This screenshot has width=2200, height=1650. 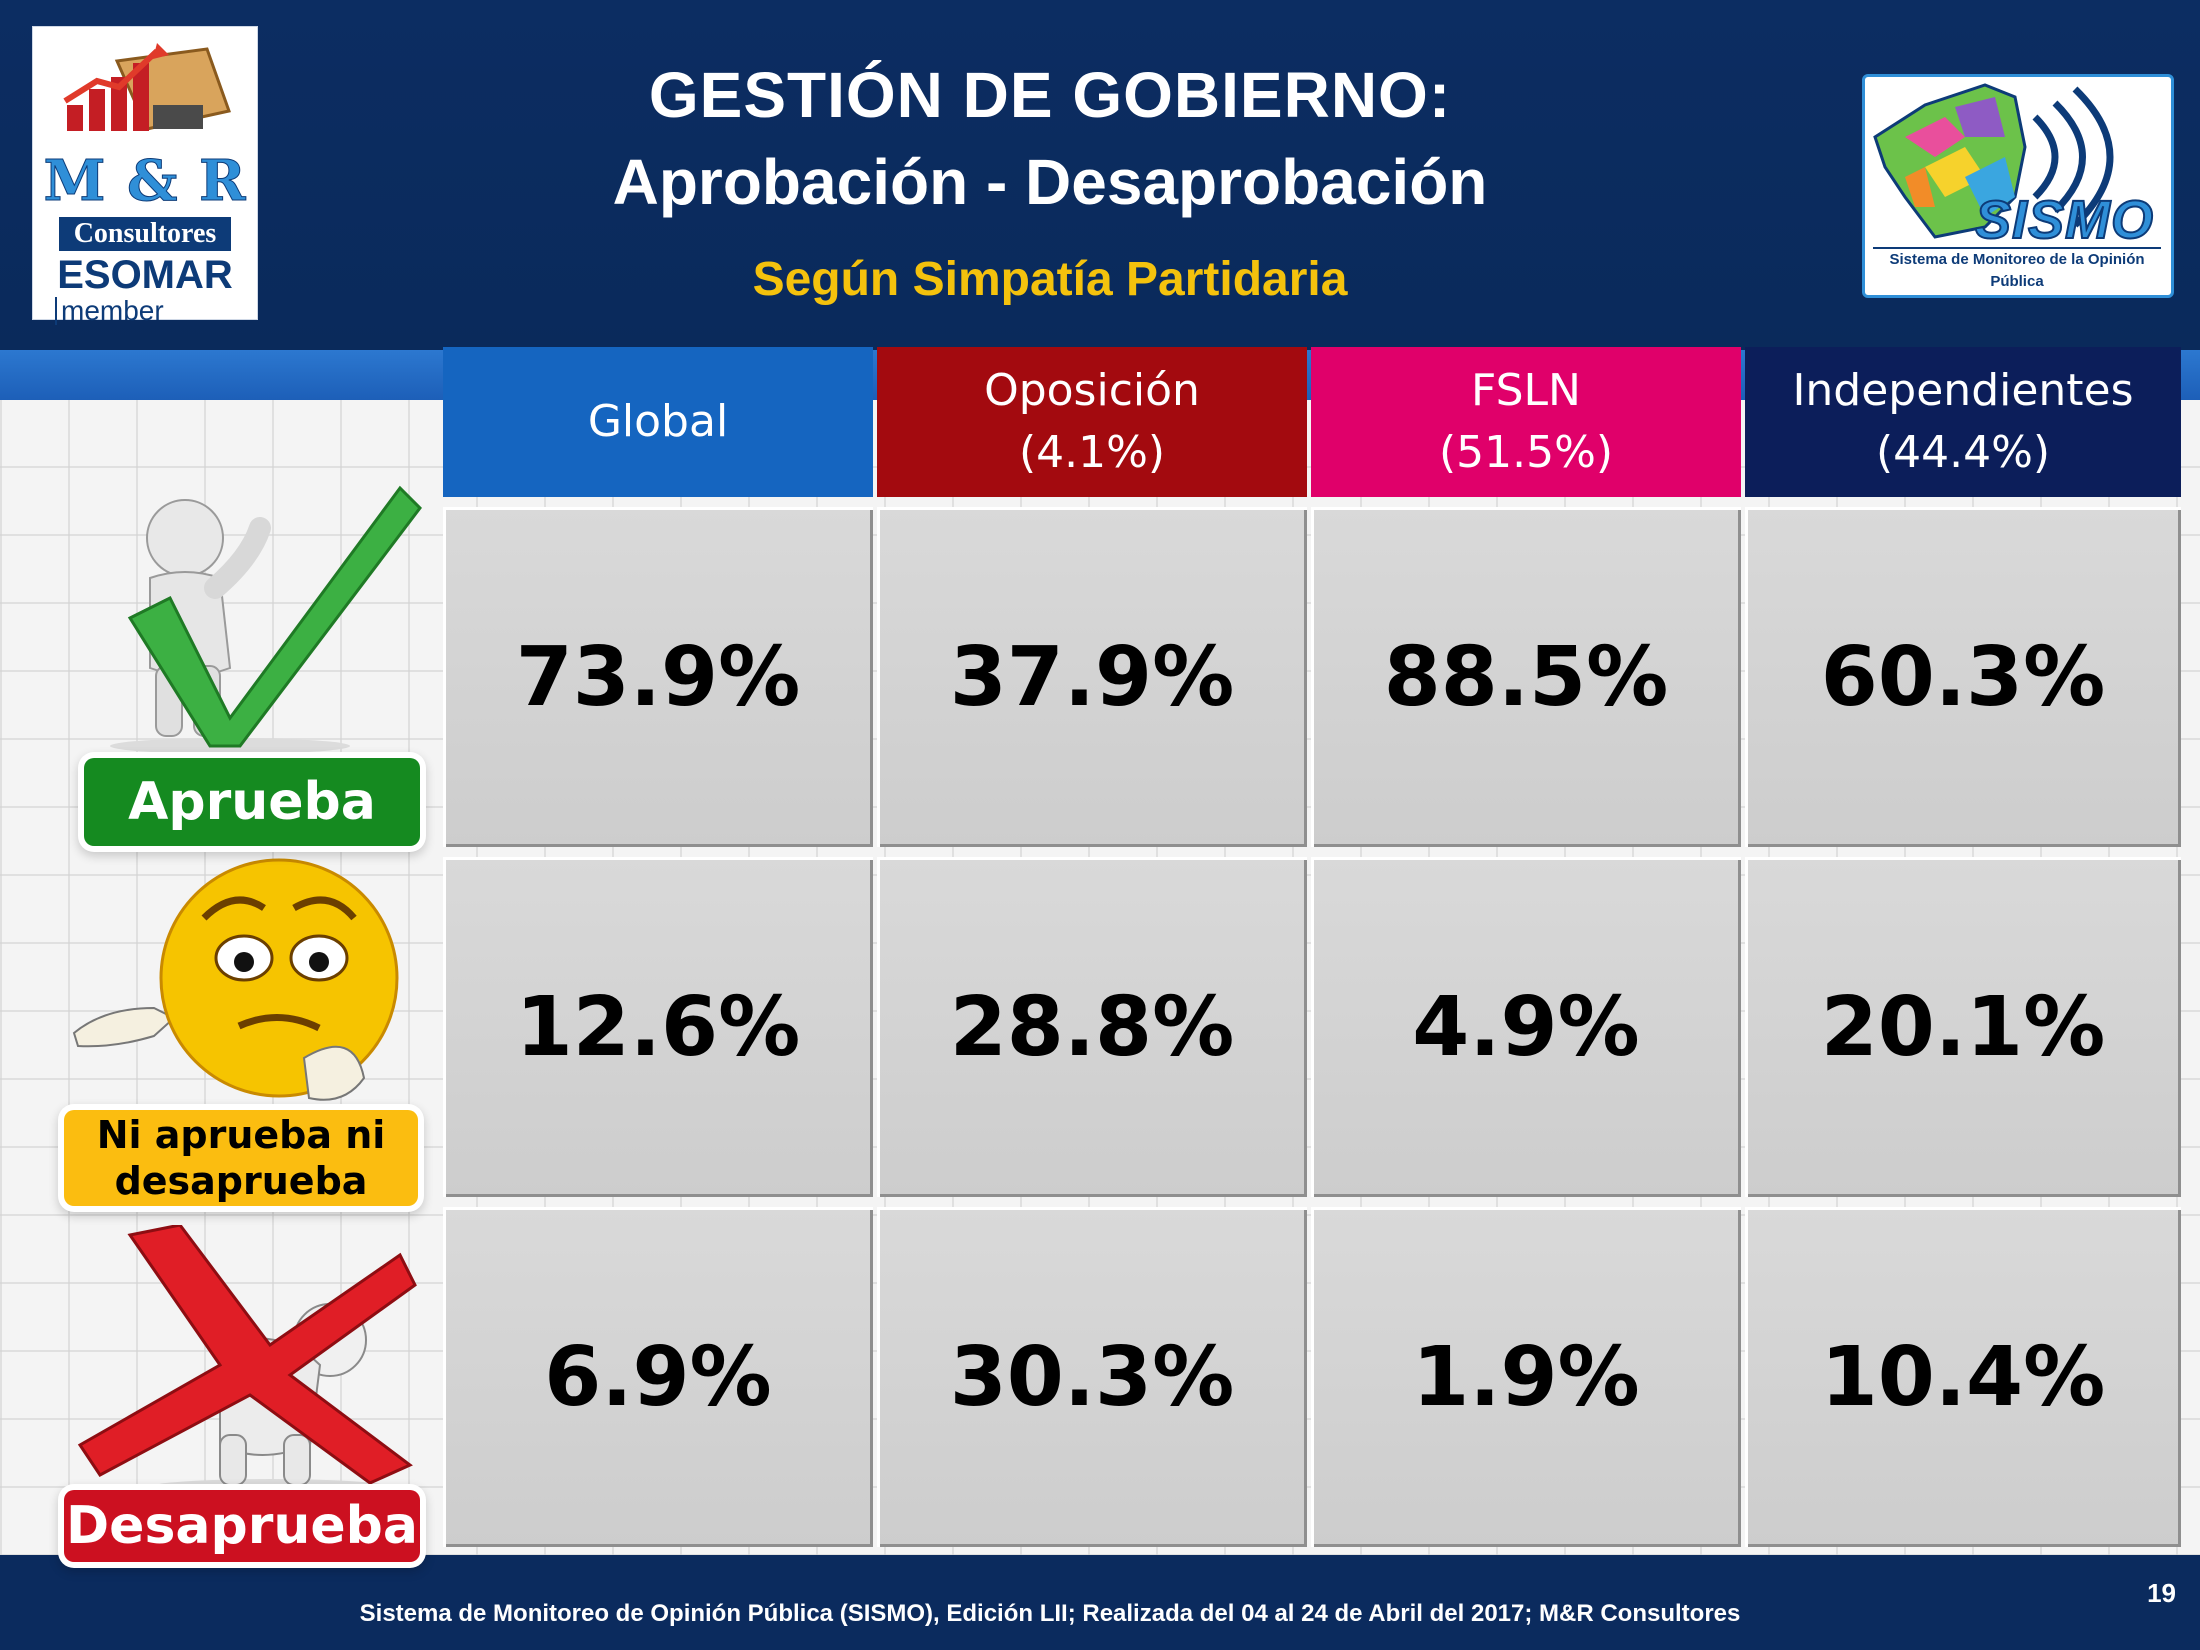 I want to click on page-number: 19, so click(x=2161, y=1593).